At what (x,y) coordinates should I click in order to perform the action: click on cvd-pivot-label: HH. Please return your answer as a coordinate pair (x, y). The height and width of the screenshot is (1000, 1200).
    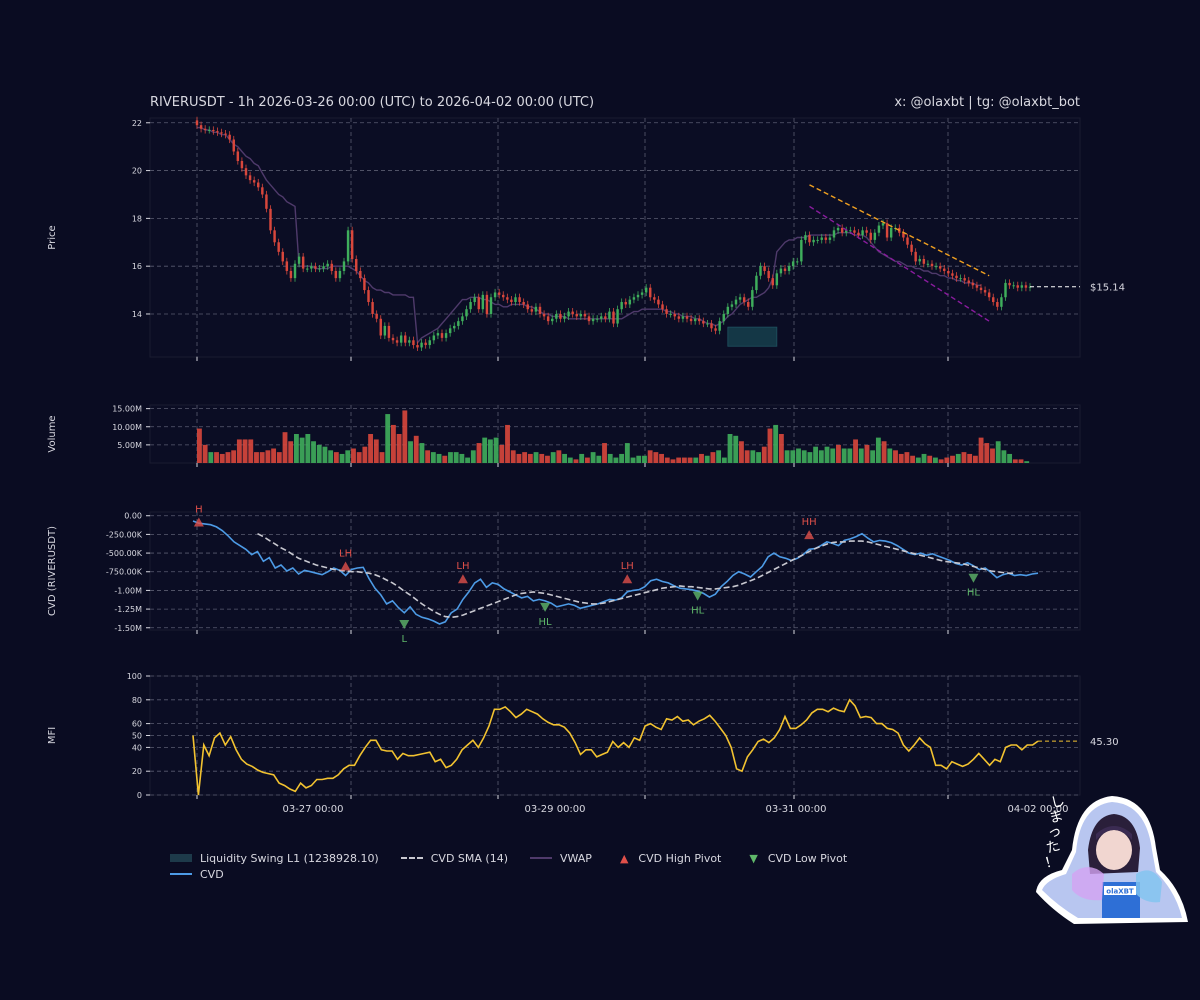
    Looking at the image, I should click on (809, 522).